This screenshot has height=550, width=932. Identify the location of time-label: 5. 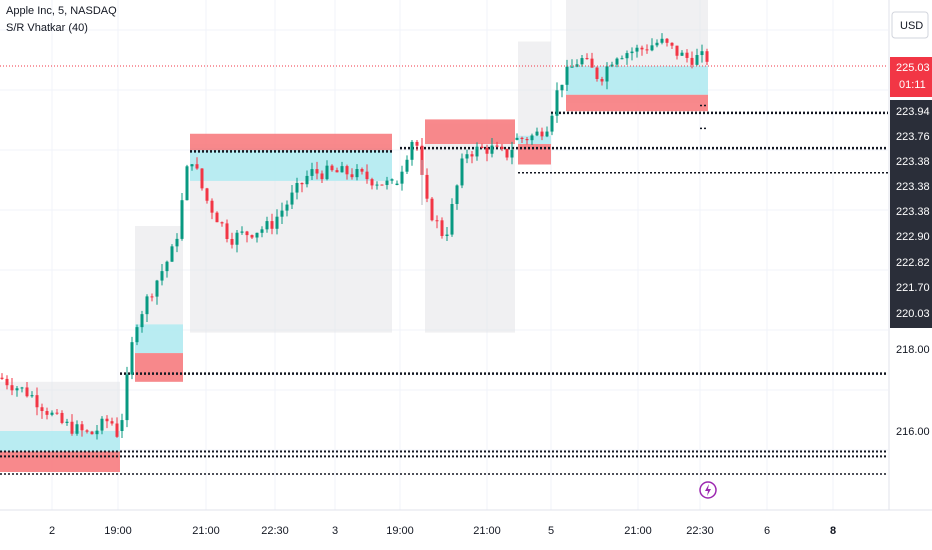
(551, 531).